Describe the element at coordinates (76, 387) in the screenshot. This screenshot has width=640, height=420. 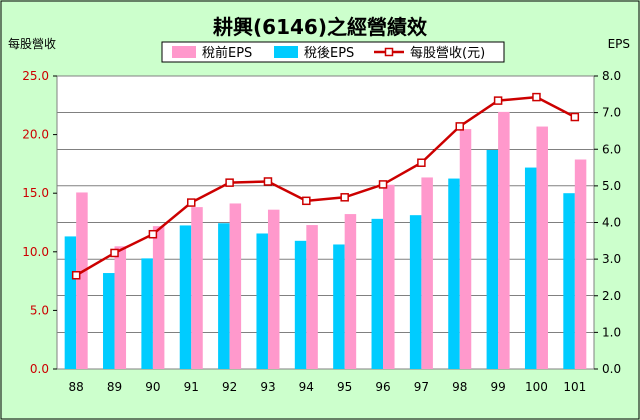
I see `x-tick-label: 88` at that location.